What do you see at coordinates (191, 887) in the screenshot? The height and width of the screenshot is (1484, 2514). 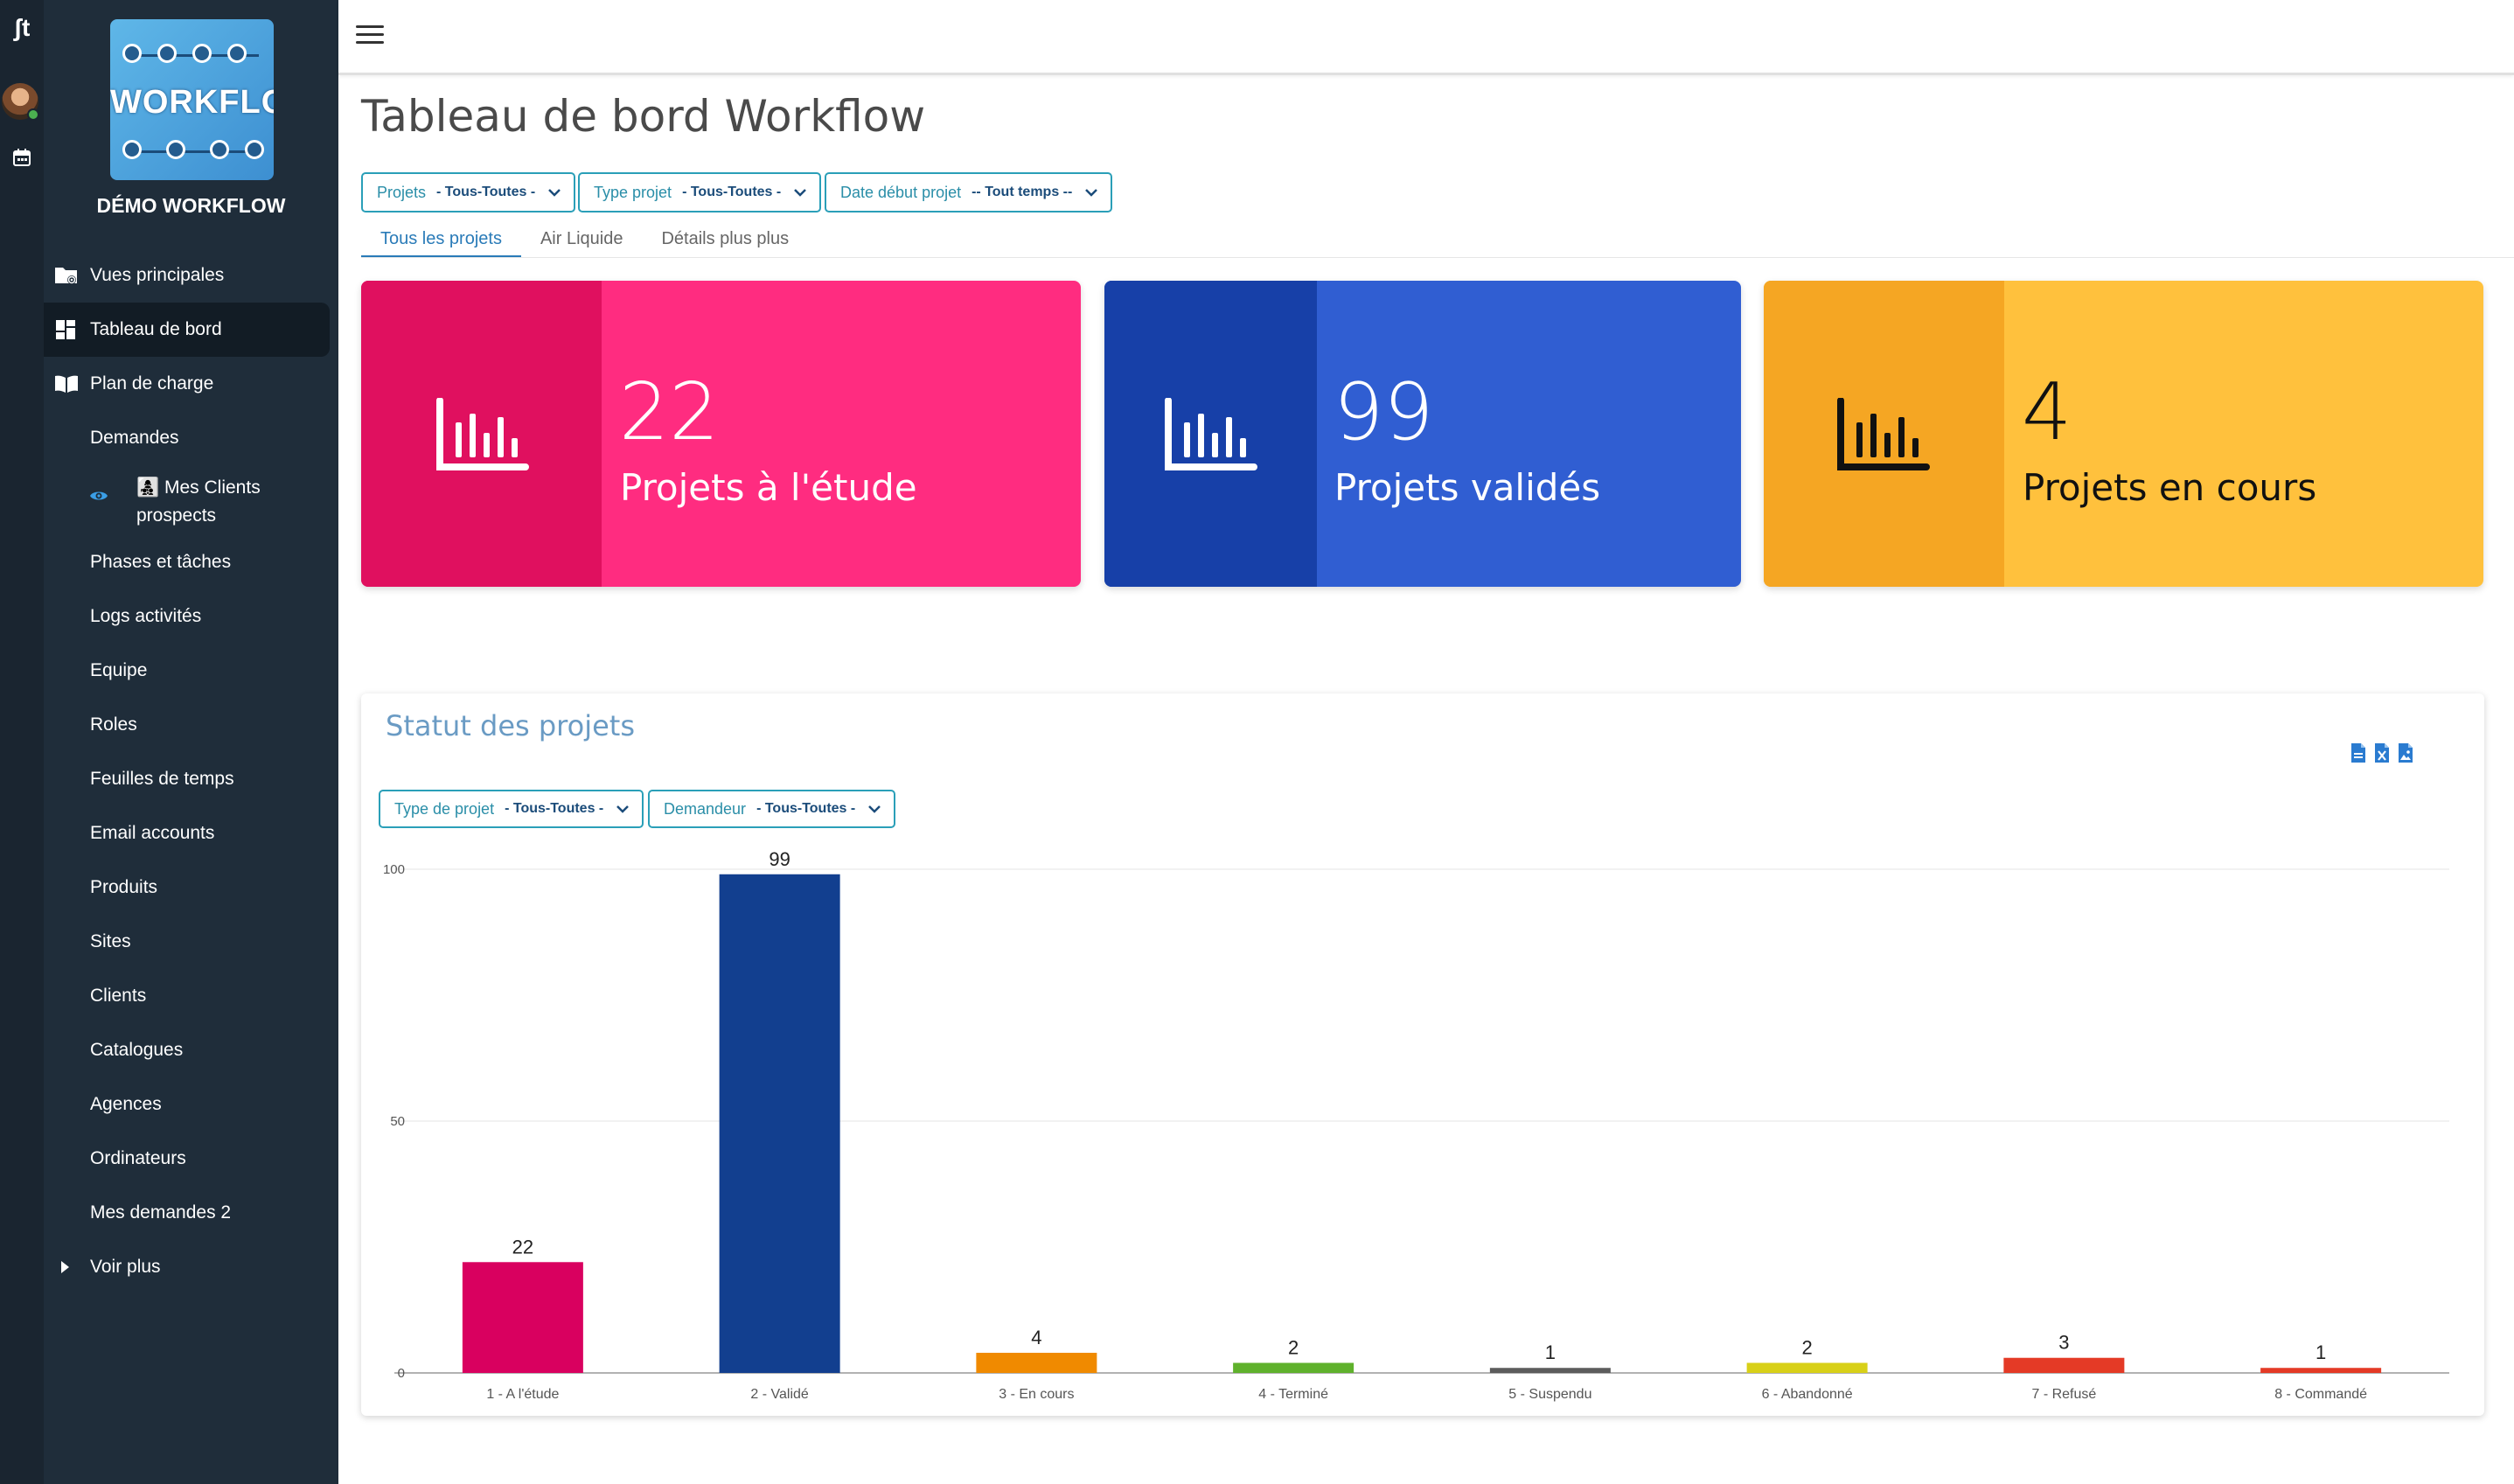 I see `sidebar-item-produits: Produits` at bounding box center [191, 887].